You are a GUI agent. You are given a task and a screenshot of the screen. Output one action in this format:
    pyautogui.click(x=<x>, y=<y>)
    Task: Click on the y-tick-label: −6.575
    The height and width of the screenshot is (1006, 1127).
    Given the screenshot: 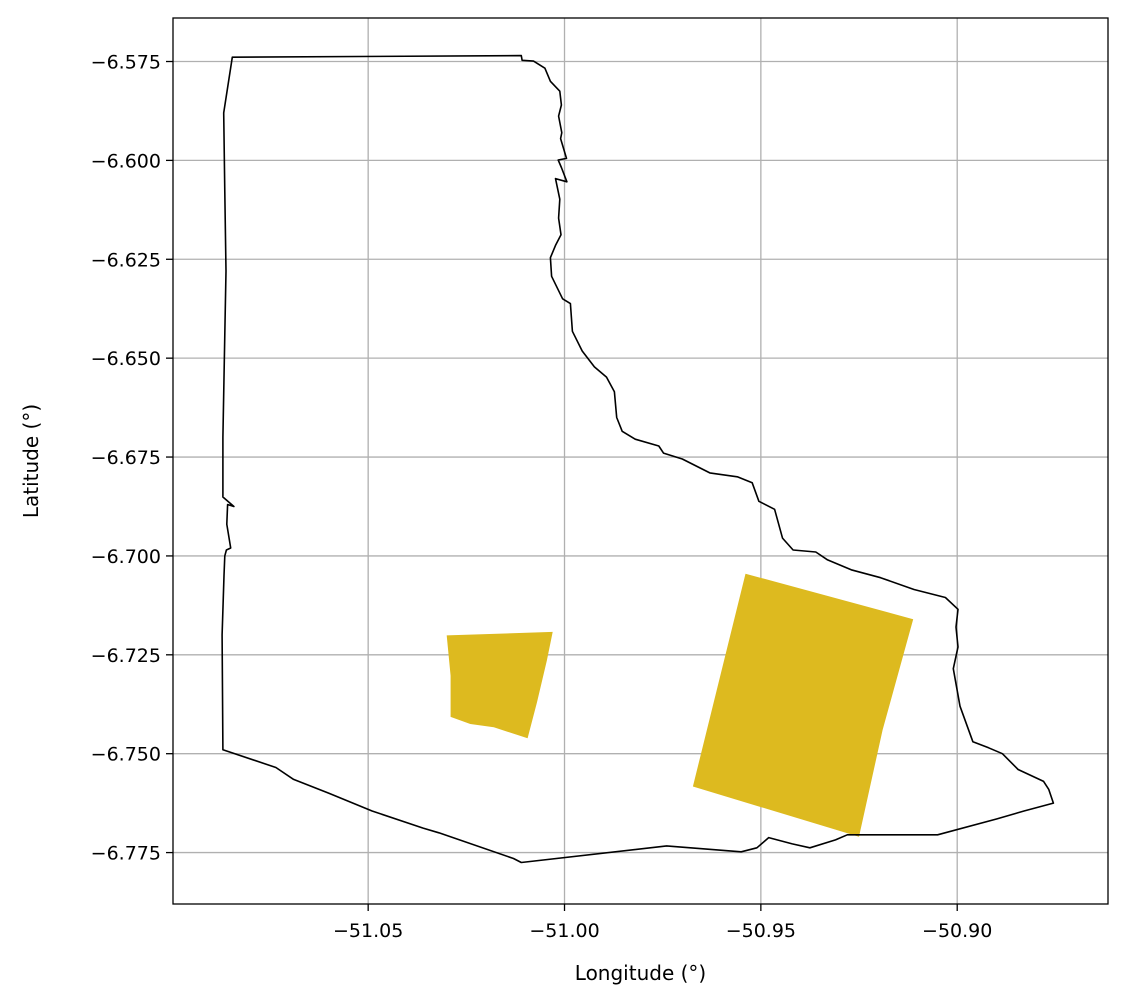 What is the action you would take?
    pyautogui.click(x=126, y=63)
    